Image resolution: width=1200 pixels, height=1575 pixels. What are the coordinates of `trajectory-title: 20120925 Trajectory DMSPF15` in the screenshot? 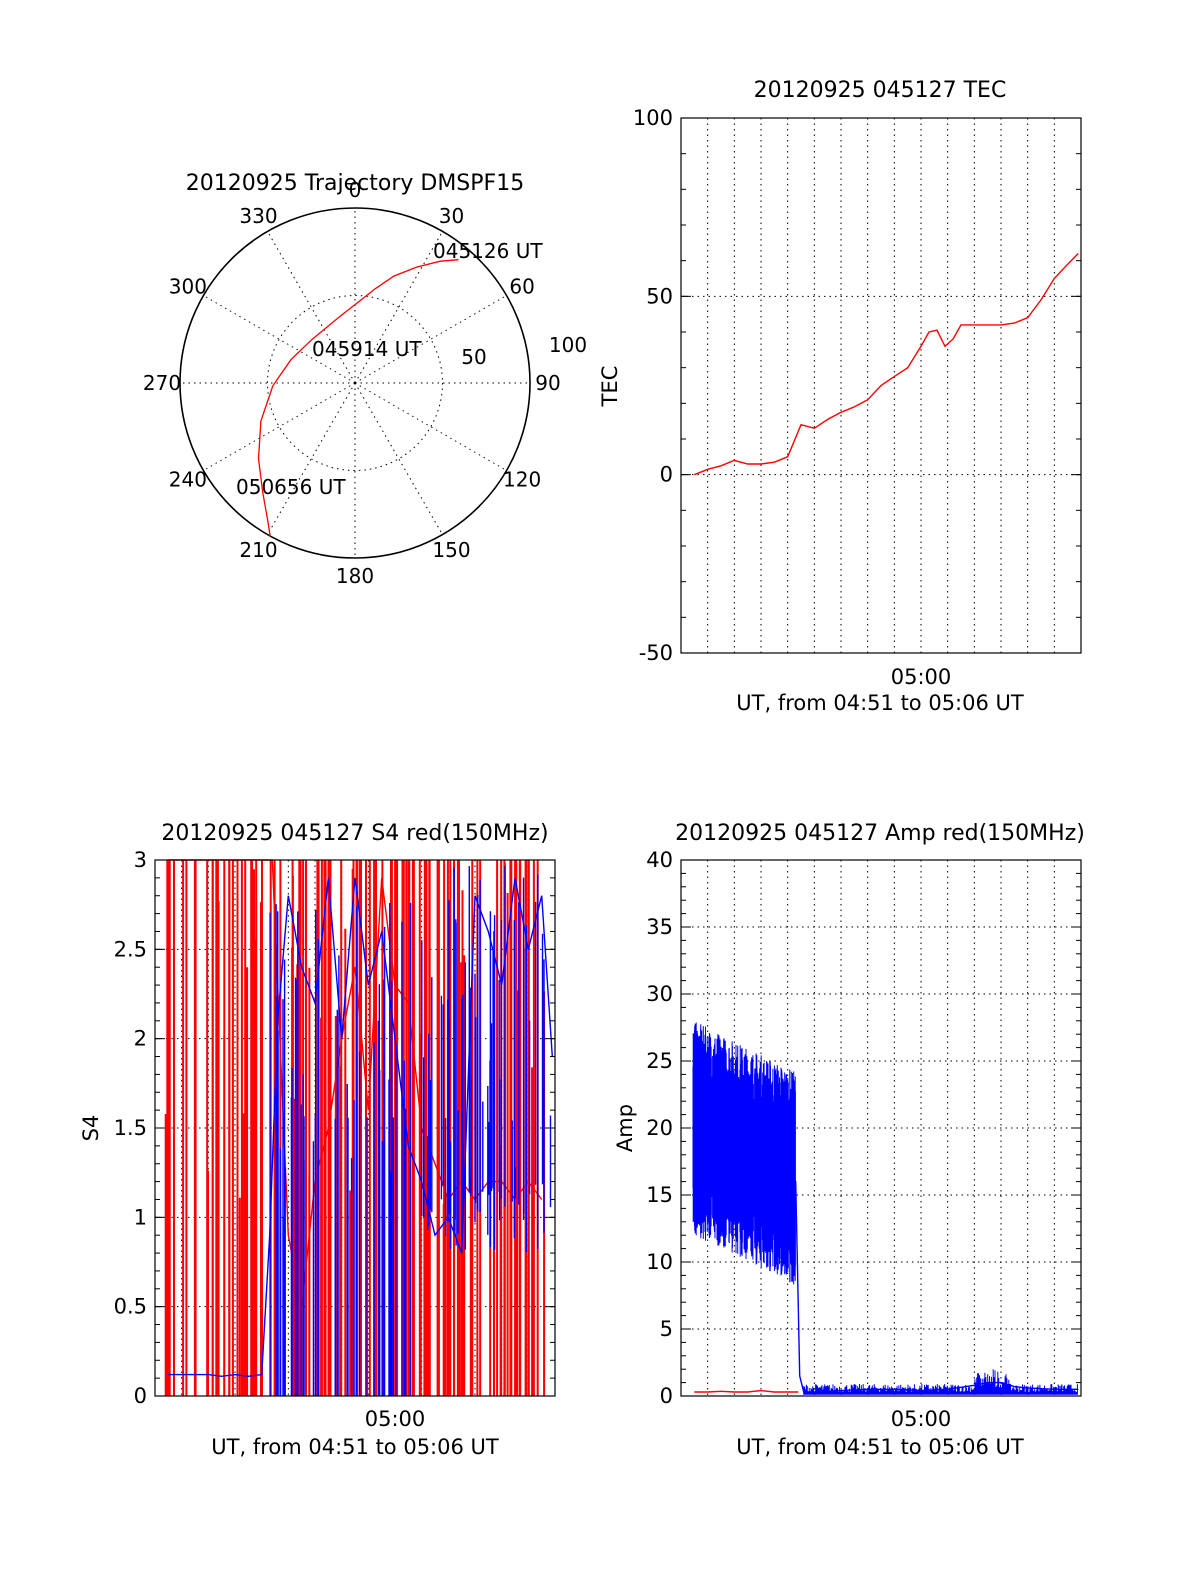 It's located at (355, 183).